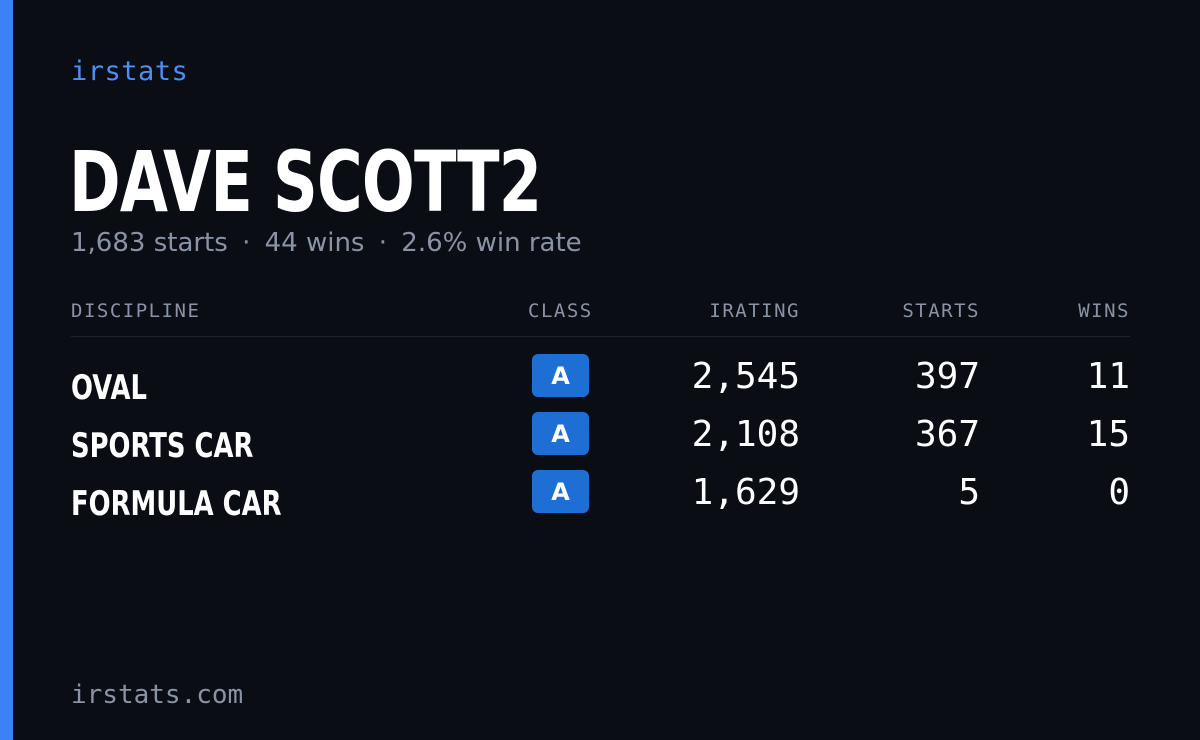 The height and width of the screenshot is (740, 1200). What do you see at coordinates (560, 311) in the screenshot?
I see `header-class: CLASS` at bounding box center [560, 311].